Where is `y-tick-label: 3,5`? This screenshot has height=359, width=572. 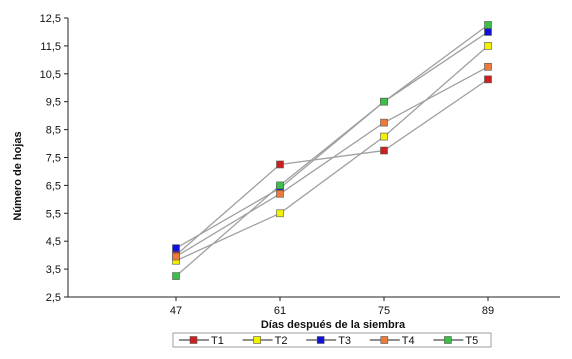 y-tick-label: 3,5 is located at coordinates (53, 270).